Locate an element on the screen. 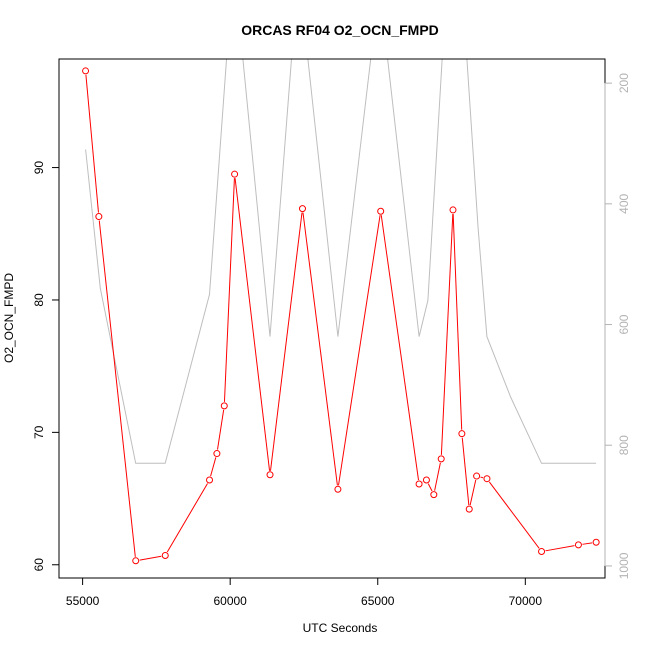 This screenshot has height=650, width=650. y2-tick-label: 800 is located at coordinates (624, 445).